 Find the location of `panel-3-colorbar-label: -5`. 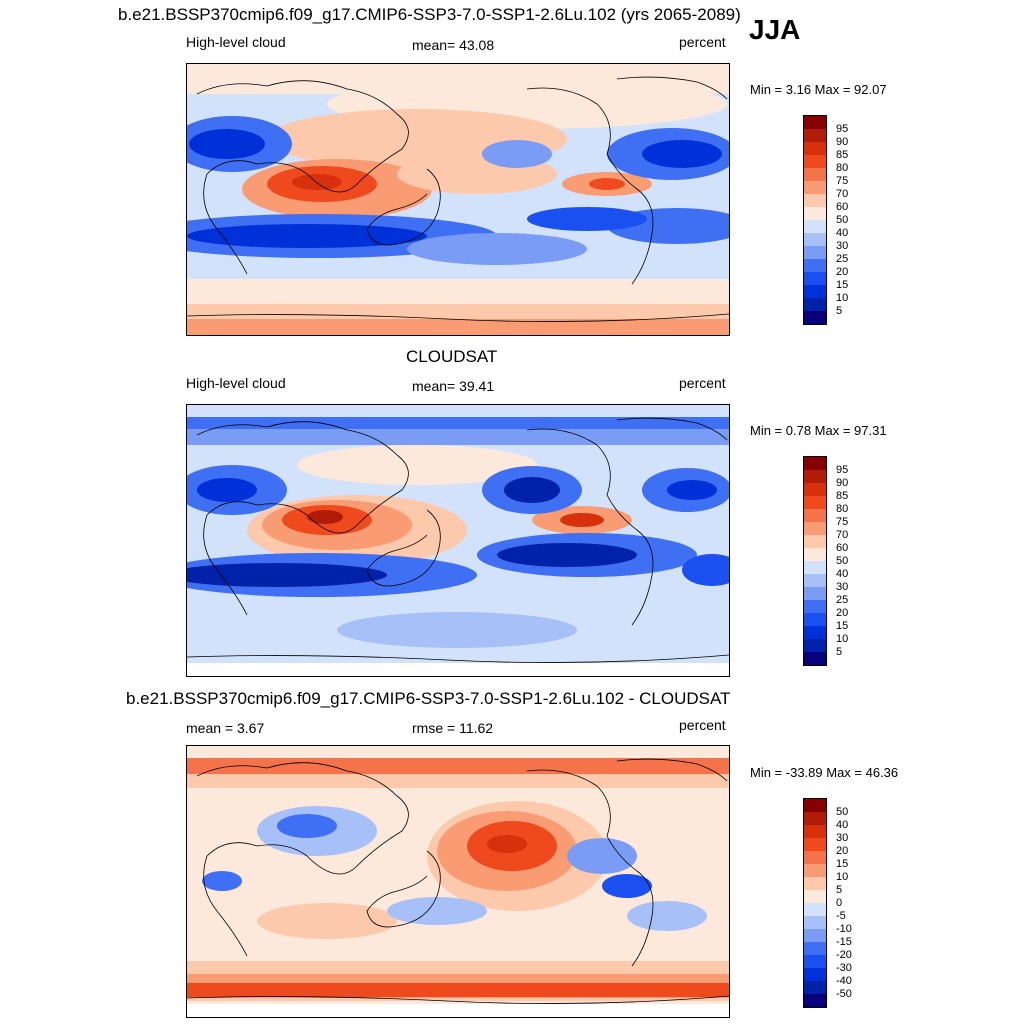

panel-3-colorbar-label: -5 is located at coordinates (841, 916).